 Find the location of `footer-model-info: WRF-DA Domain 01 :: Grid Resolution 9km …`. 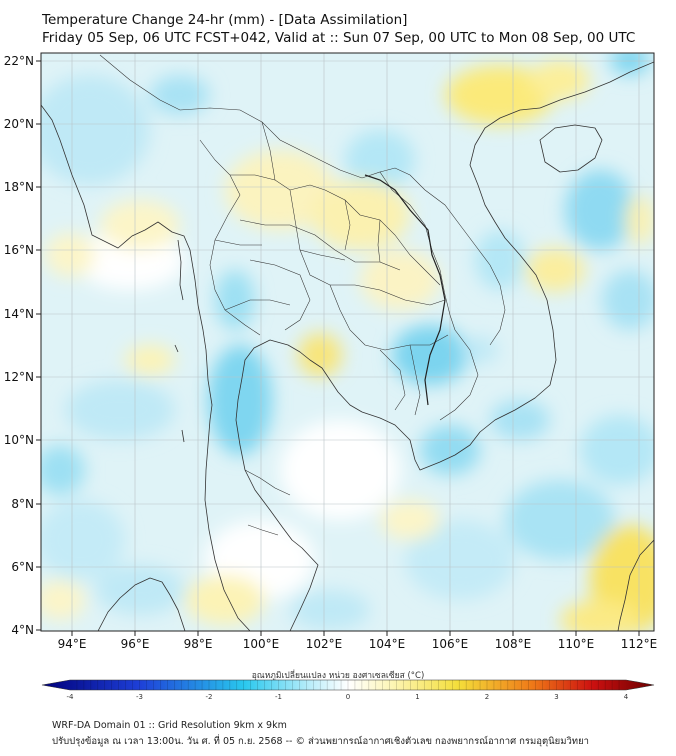

footer-model-info: WRF-DA Domain 01 :: Grid Resolution 9km … is located at coordinates (169, 725).